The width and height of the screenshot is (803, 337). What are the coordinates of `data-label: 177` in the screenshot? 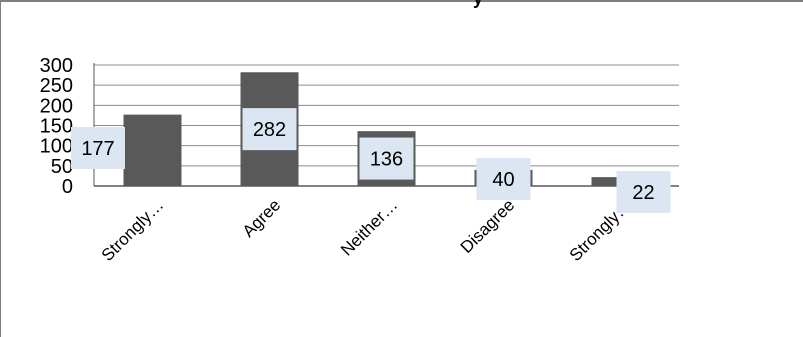 It's located at (97, 149).